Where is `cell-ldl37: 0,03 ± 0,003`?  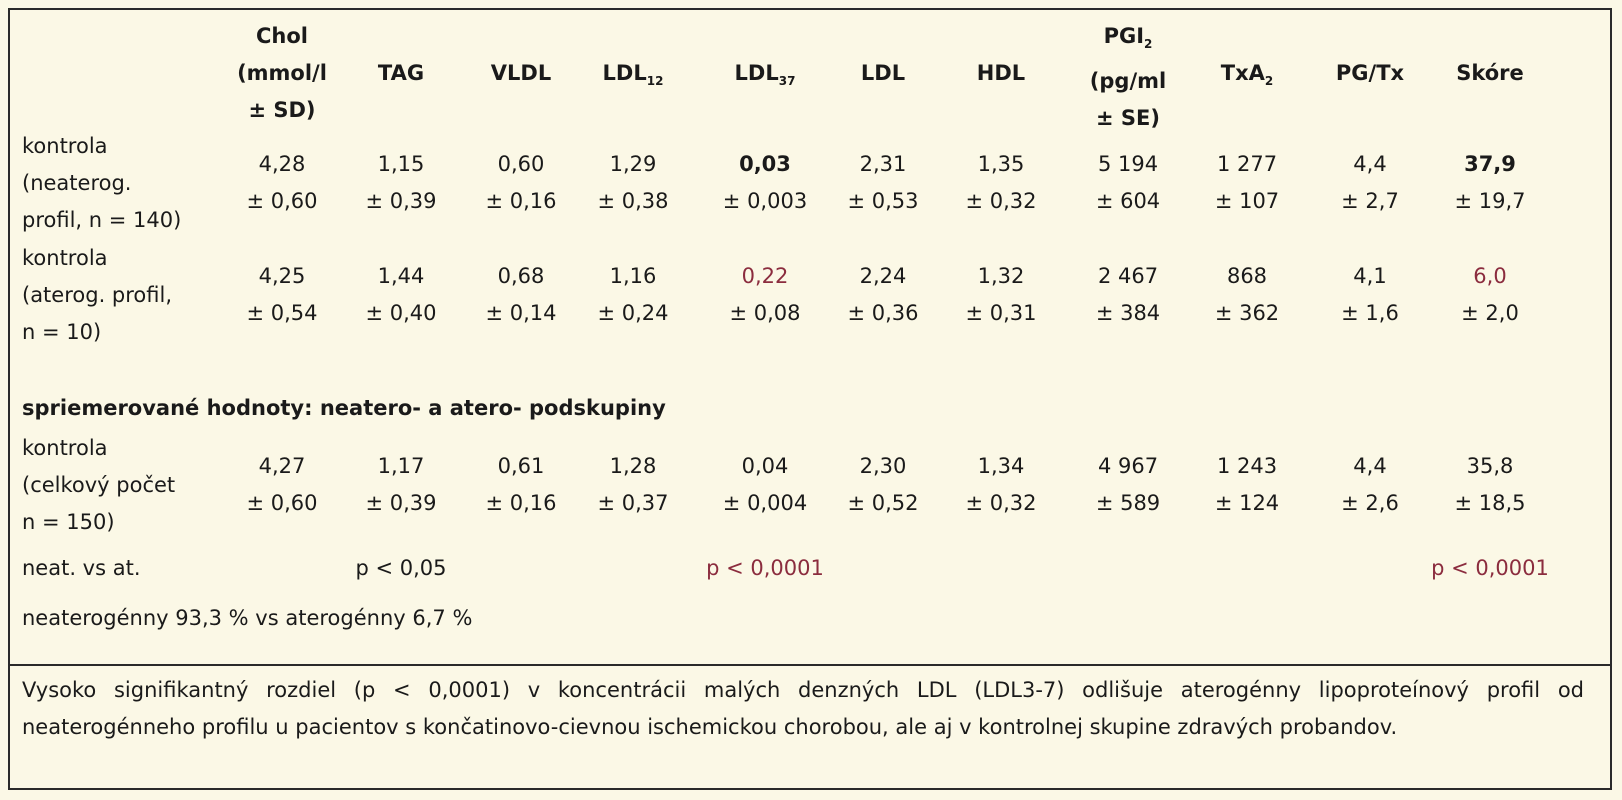 cell-ldl37: 0,03 ± 0,003 is located at coordinates (765, 182).